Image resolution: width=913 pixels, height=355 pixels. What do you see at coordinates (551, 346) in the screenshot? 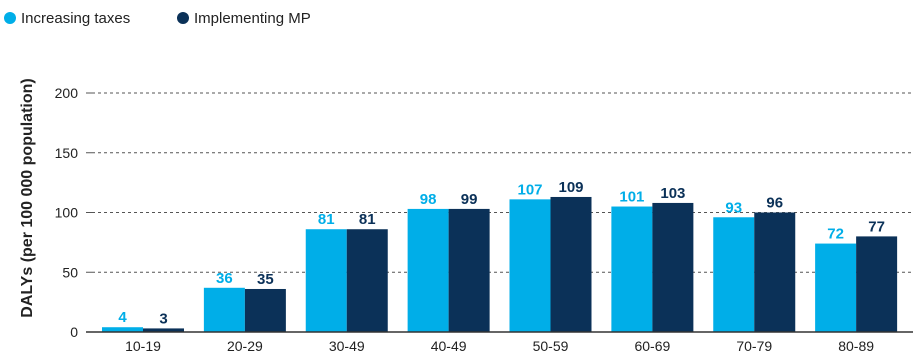
I see `x-tick-label: 50-59` at bounding box center [551, 346].